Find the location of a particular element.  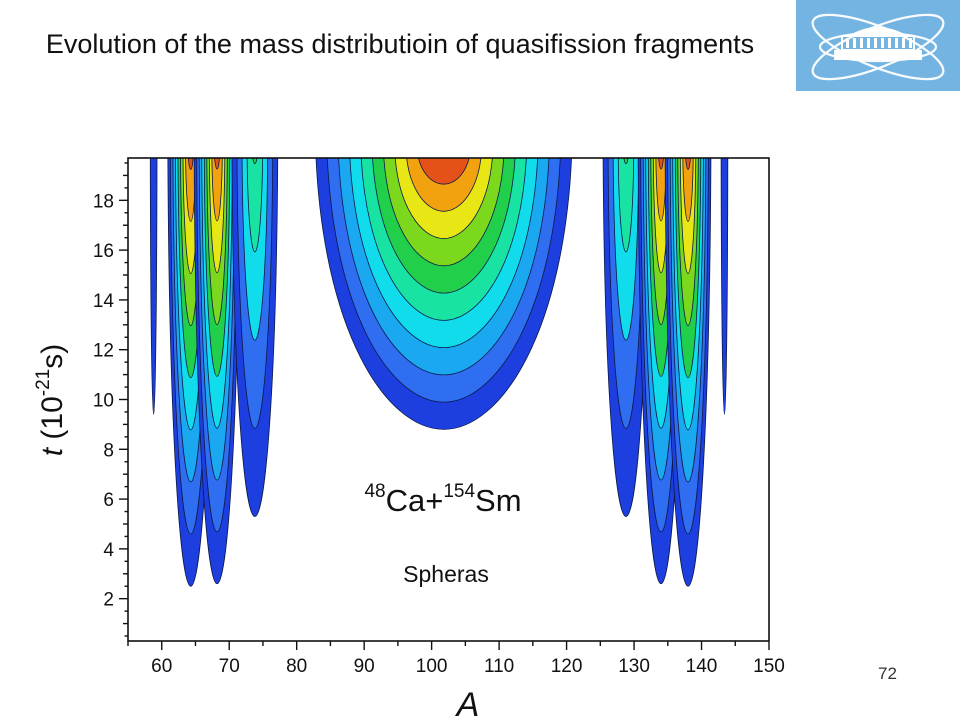

x-tick-label: 140 is located at coordinates (702, 666).